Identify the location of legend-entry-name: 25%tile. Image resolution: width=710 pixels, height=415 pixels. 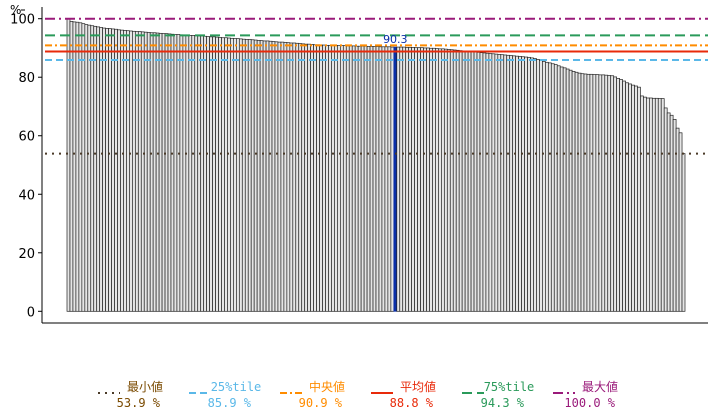
(236, 387).